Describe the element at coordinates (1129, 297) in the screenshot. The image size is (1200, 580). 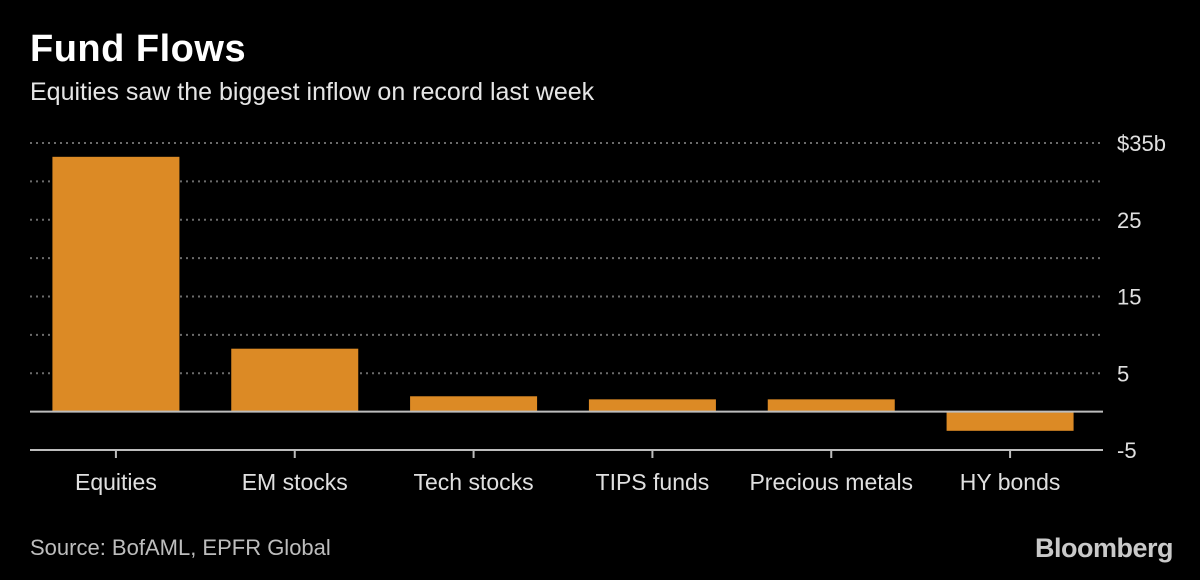
I see `y-tick-label: 15` at that location.